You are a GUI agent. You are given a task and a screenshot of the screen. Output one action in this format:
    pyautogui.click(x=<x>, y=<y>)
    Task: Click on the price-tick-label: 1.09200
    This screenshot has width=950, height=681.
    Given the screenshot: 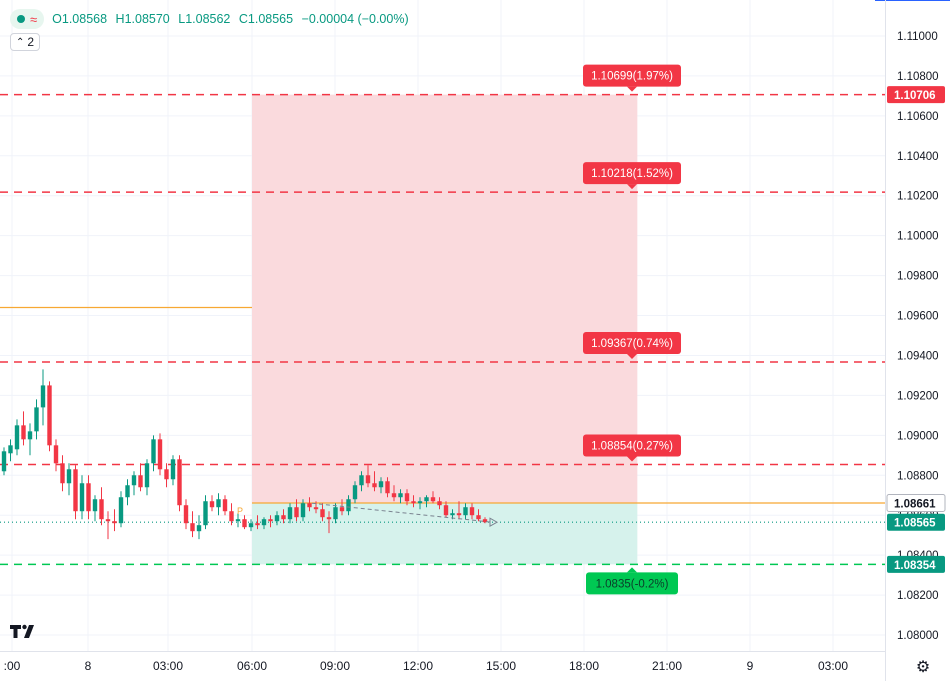 What is the action you would take?
    pyautogui.click(x=918, y=396)
    